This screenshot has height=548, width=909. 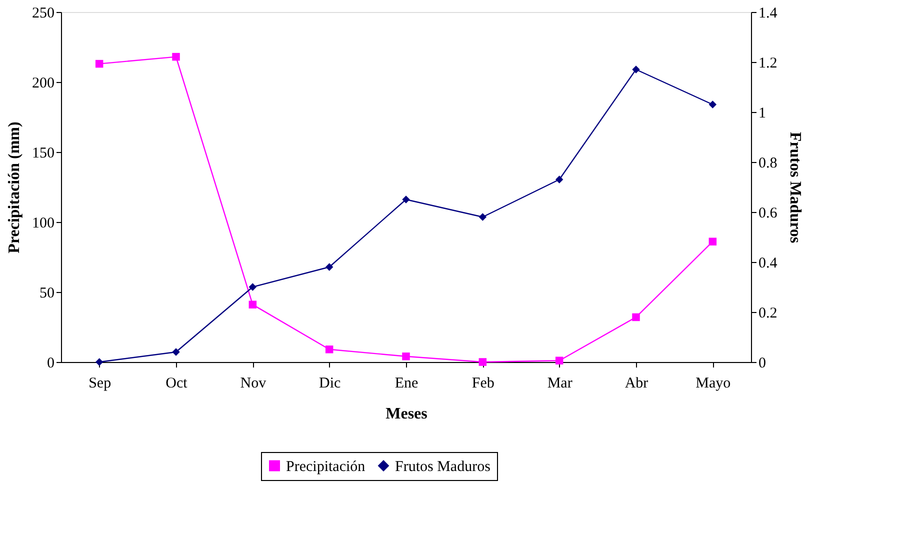 What do you see at coordinates (100, 384) in the screenshot?
I see `x-tick-label: Sep` at bounding box center [100, 384].